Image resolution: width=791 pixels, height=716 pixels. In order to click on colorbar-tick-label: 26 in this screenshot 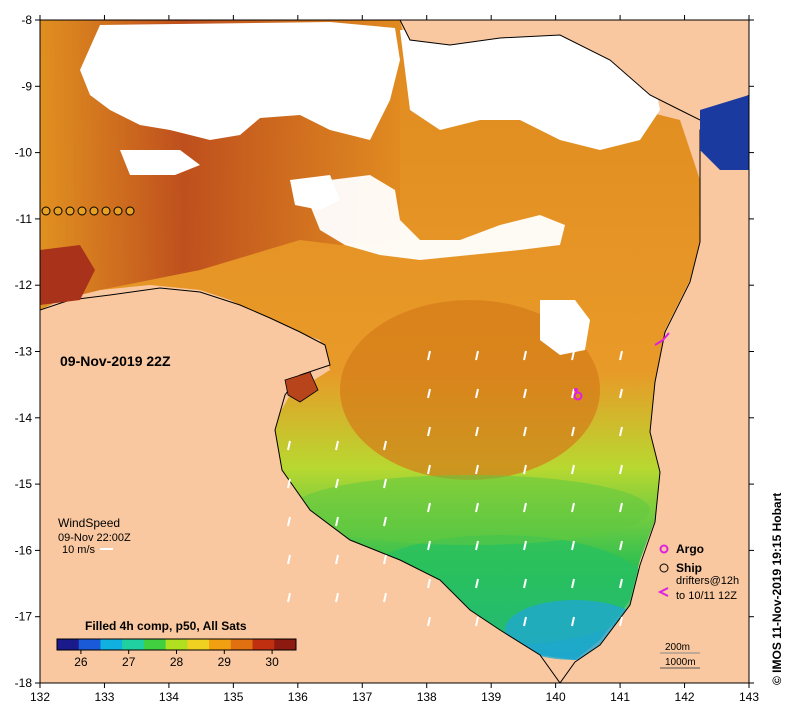, I will do `click(81, 662)`.